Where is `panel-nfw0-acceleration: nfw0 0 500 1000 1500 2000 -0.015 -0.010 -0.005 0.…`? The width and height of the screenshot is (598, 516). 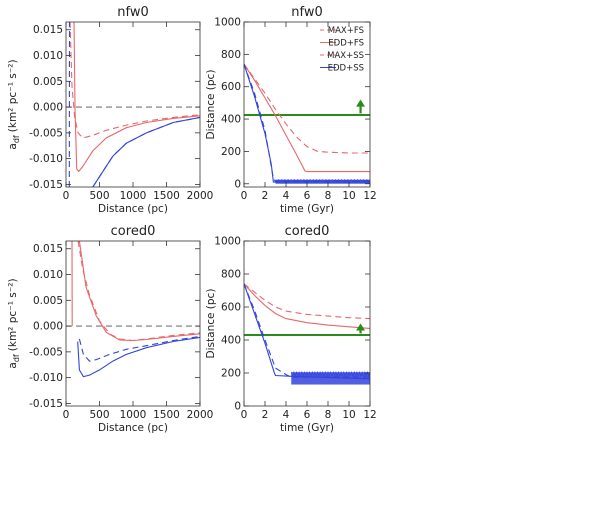
panel-nfw0-acceleration: nfw0 0 500 1000 1500 2000 -0.015 -0.010 -0.005 0.… is located at coordinates (110, 110).